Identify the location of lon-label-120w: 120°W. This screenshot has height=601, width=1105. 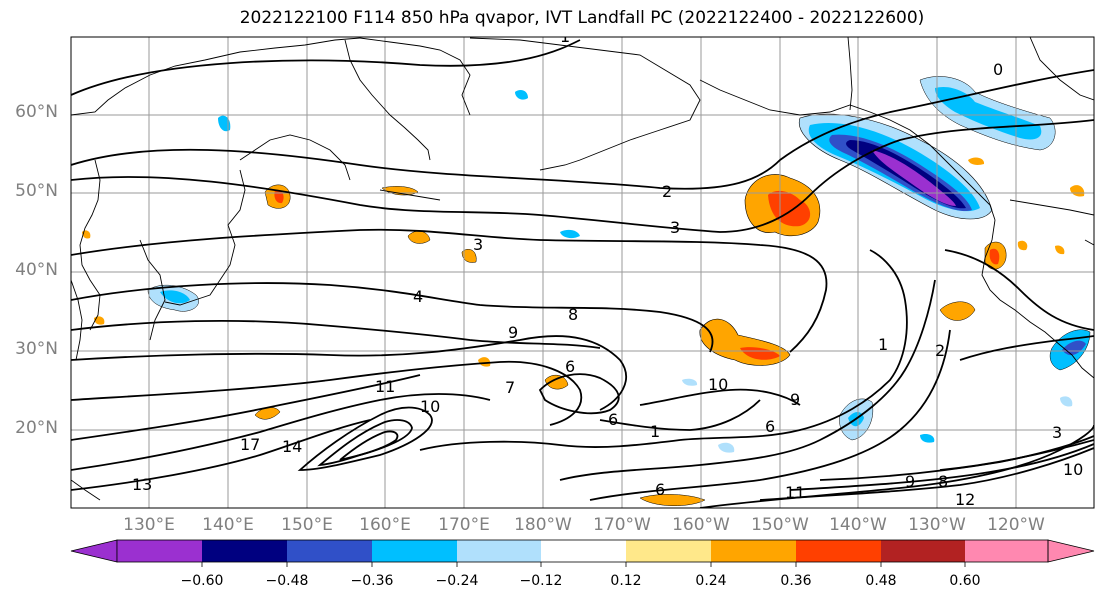
(1016, 525).